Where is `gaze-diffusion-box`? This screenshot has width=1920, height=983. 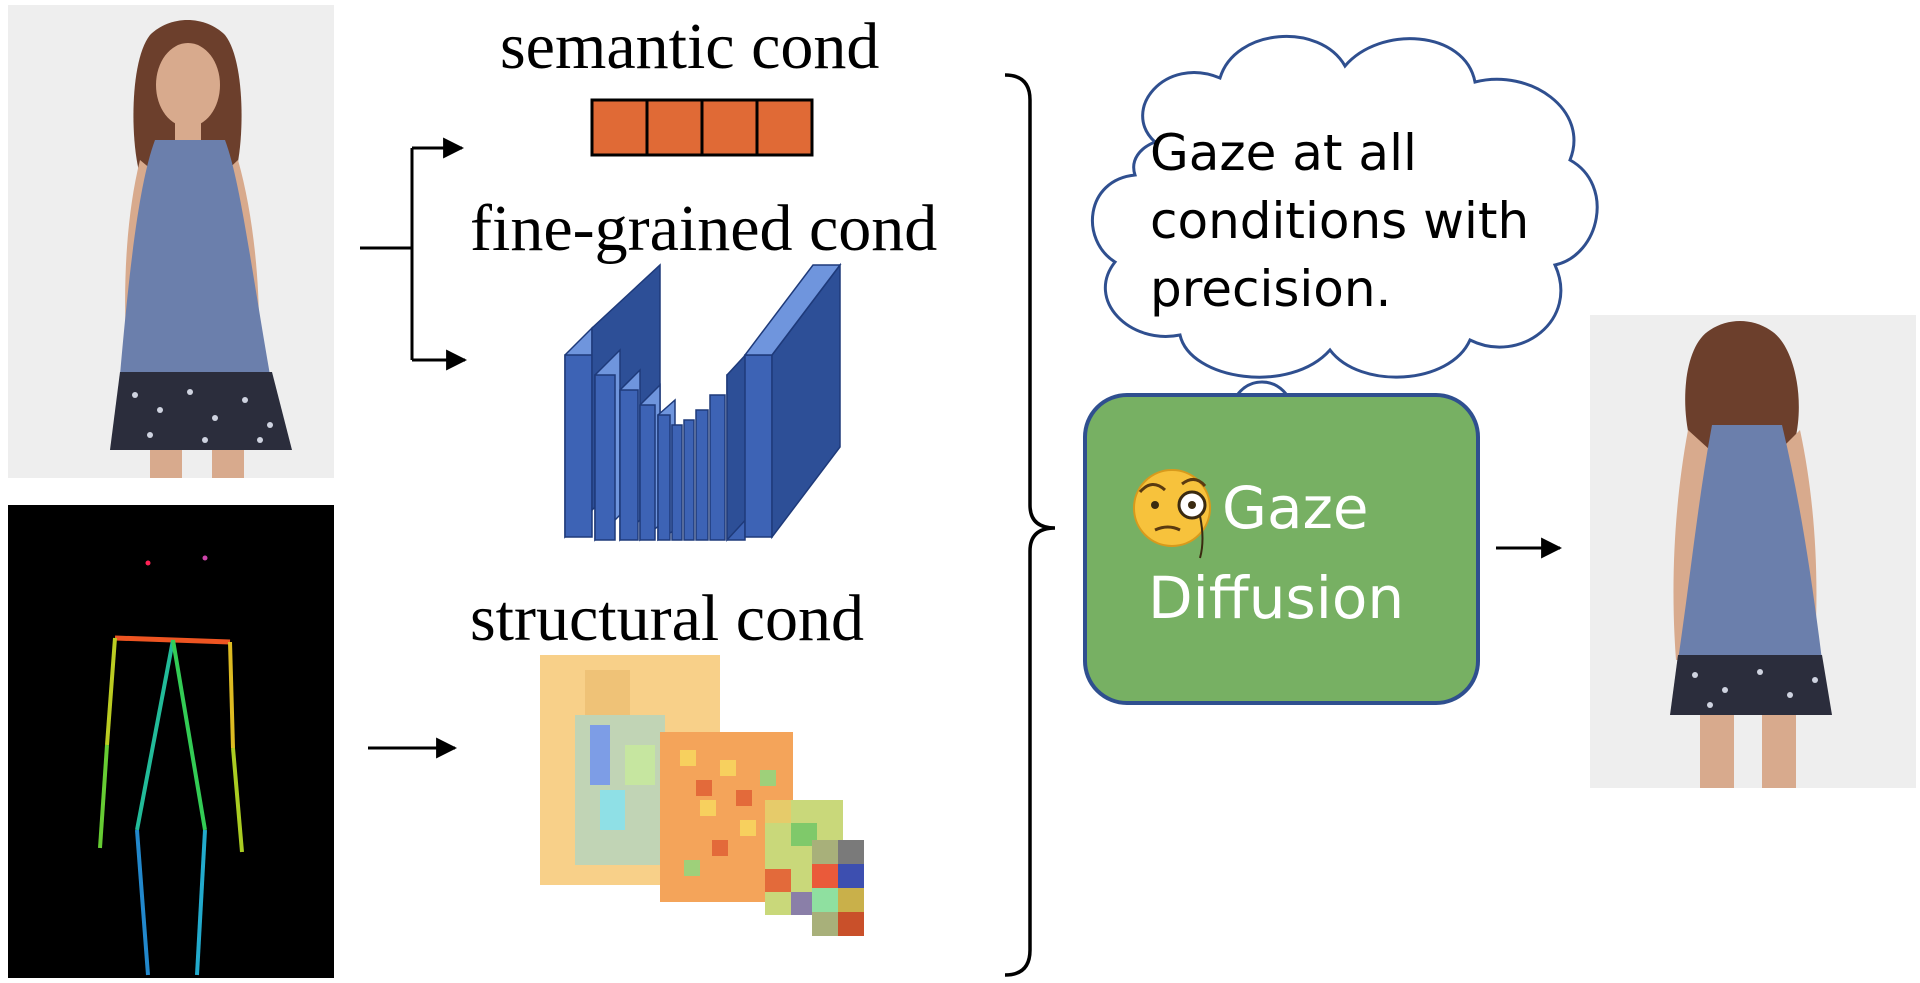
gaze-diffusion-box is located at coordinates (1281, 549).